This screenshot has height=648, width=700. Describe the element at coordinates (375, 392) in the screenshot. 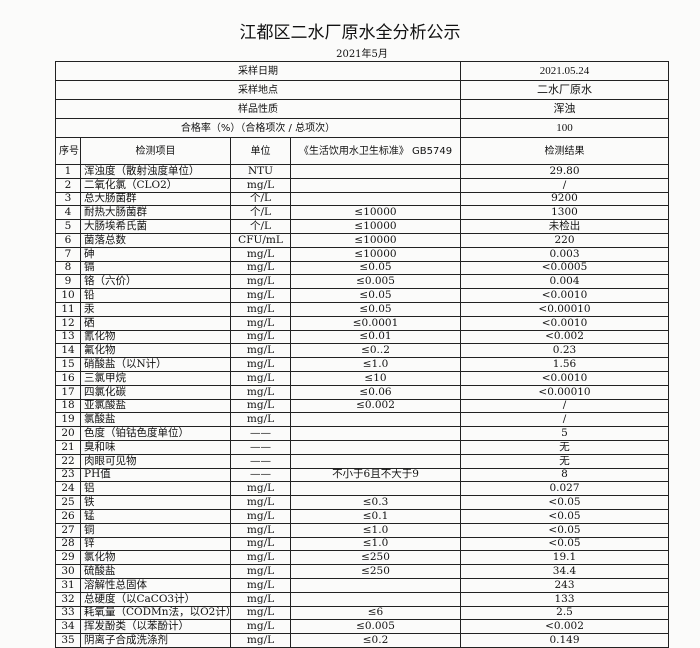

I see `row-standard: ≤0.06` at that location.